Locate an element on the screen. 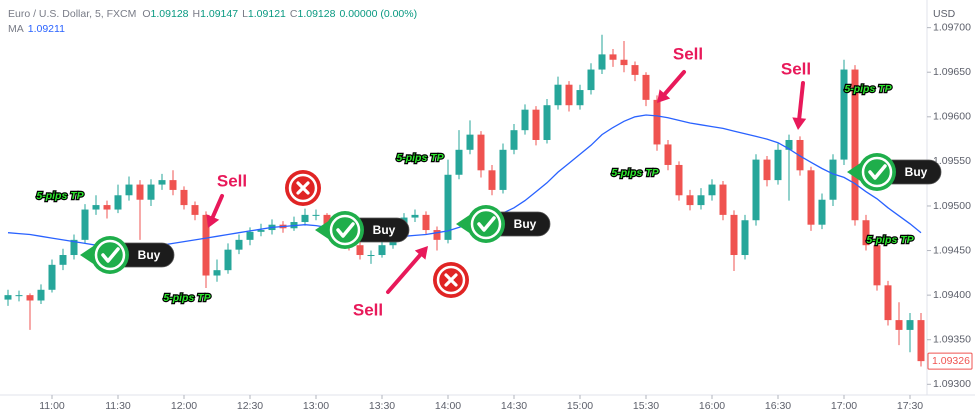 This screenshot has width=975, height=418. x-tick-label: 16:00 is located at coordinates (712, 406).